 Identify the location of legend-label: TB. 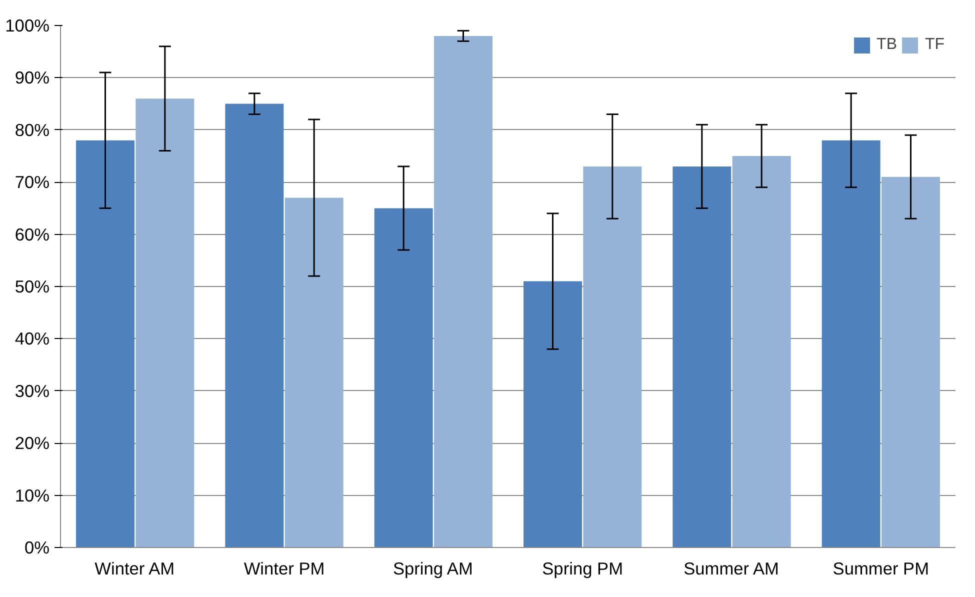
(886, 45).